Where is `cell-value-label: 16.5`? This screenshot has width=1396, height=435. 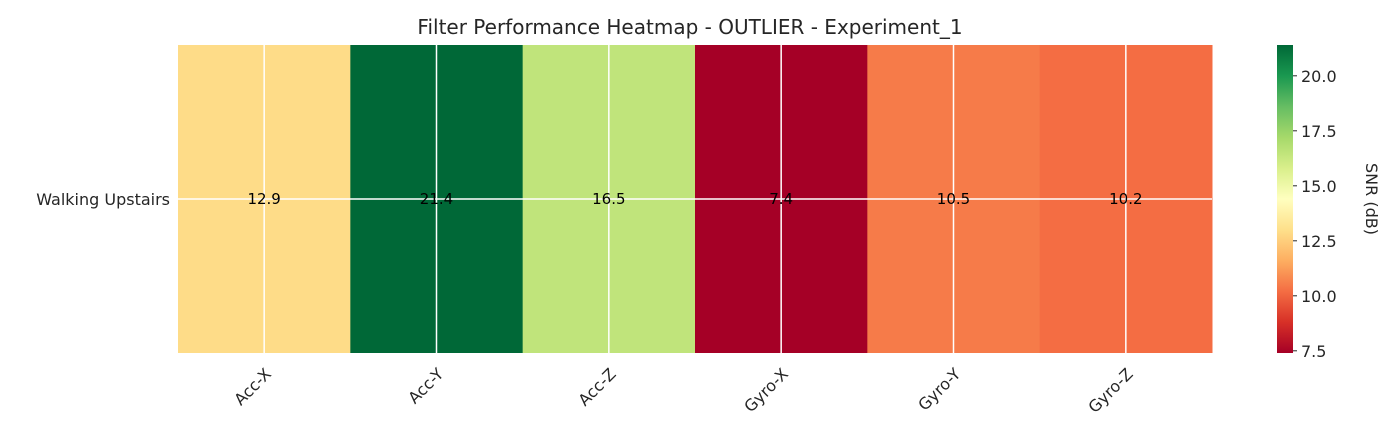 cell-value-label: 16.5 is located at coordinates (608, 199).